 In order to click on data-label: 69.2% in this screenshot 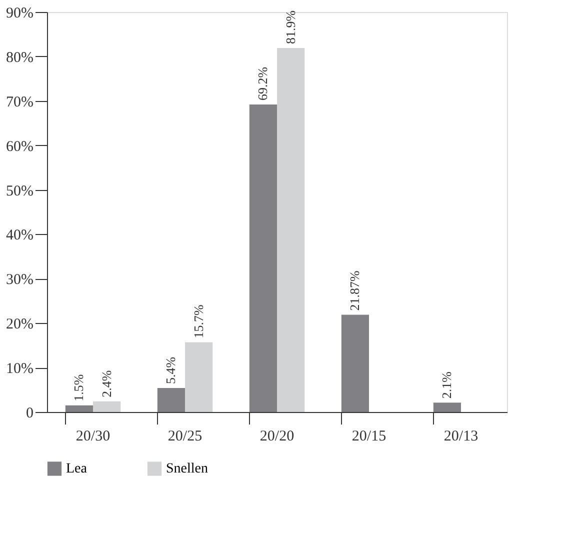, I will do `click(262, 83)`.